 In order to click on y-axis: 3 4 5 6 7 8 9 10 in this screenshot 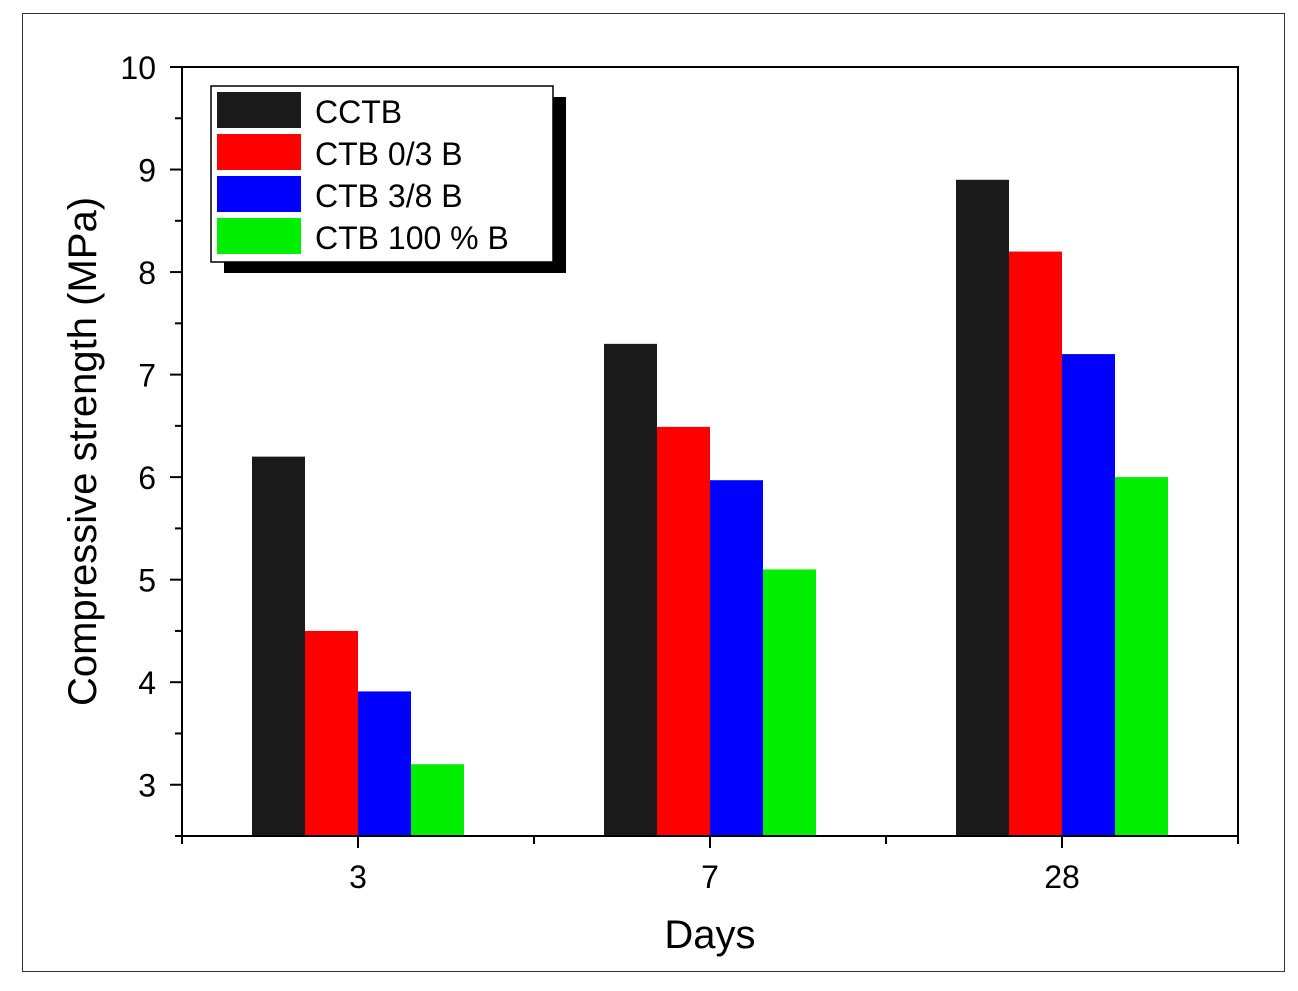, I will do `click(151, 443)`.